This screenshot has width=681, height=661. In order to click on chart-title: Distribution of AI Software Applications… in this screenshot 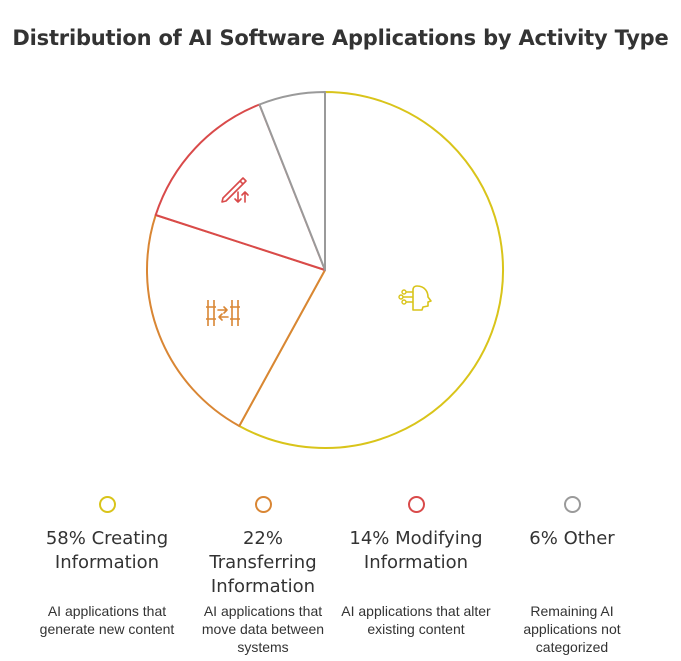, I will do `click(340, 38)`.